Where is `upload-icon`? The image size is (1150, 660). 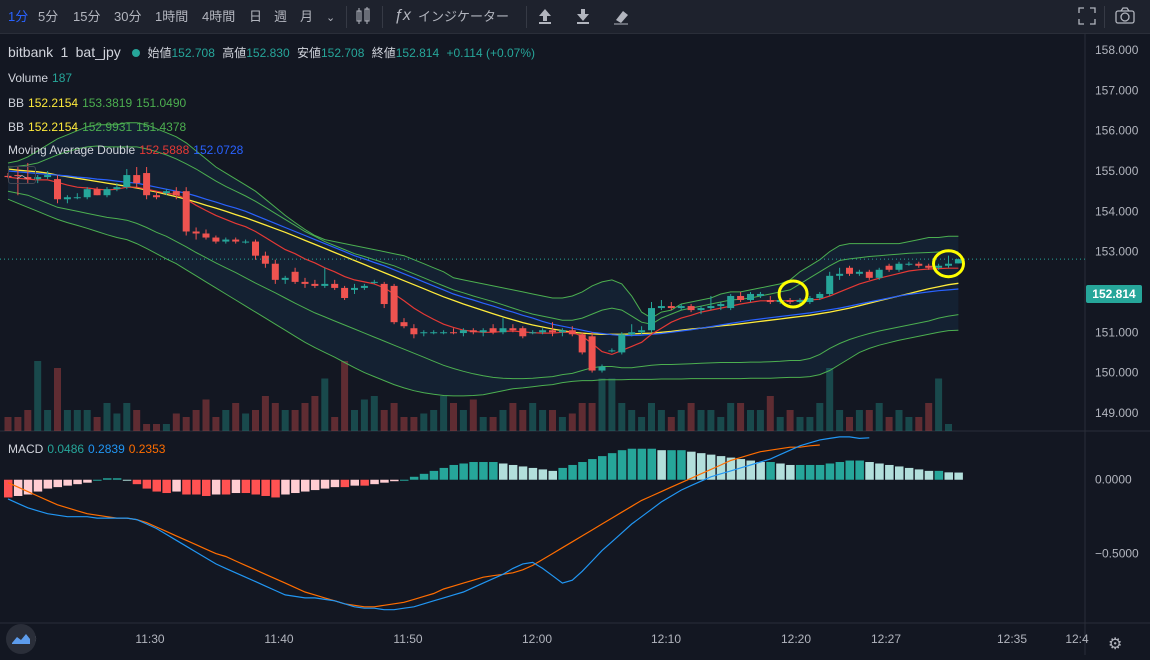
upload-icon is located at coordinates (545, 19).